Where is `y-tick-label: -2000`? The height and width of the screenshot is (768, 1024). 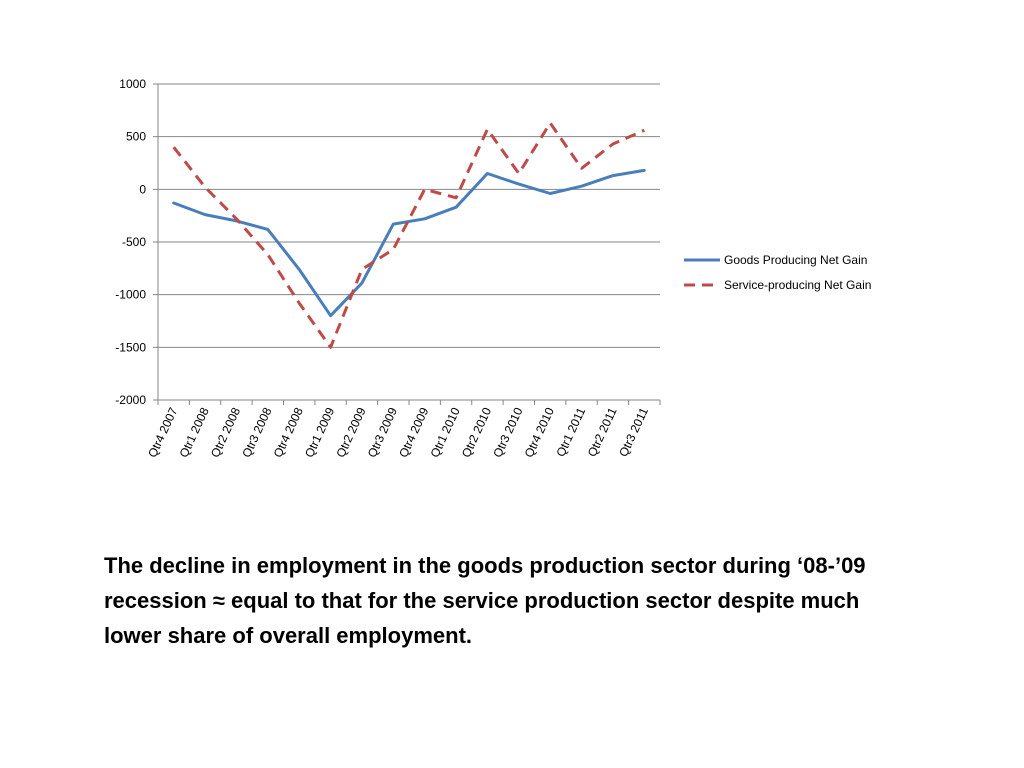 y-tick-label: -2000 is located at coordinates (130, 400).